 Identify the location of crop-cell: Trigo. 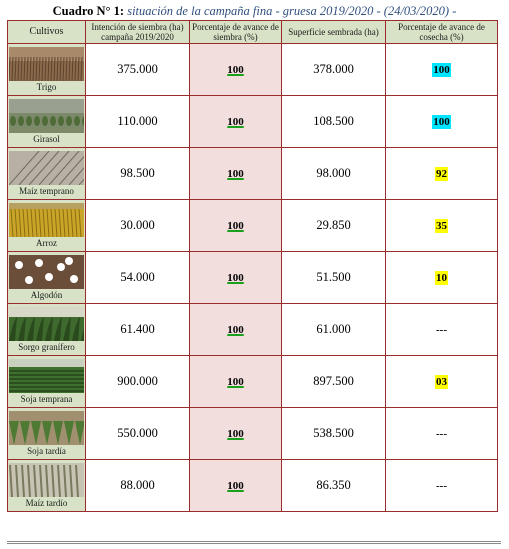
(46, 69).